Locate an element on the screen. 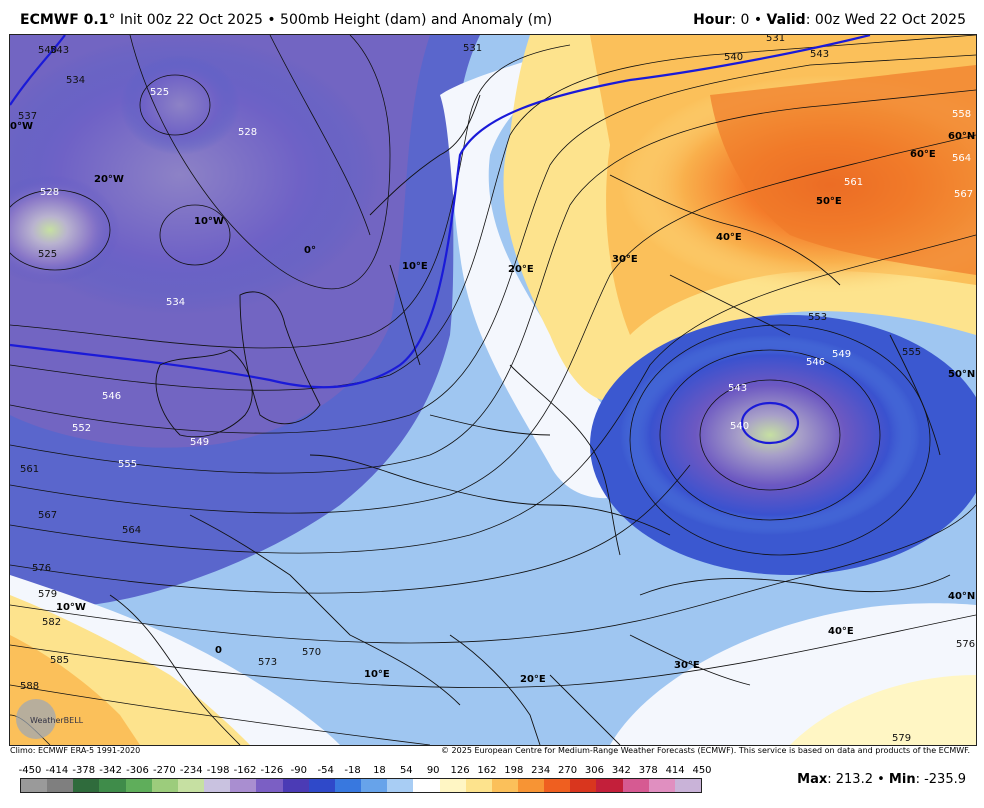 The image size is (984, 808). max-min-stats: Max: 213.2 • Min: -235.9 is located at coordinates (881, 779).